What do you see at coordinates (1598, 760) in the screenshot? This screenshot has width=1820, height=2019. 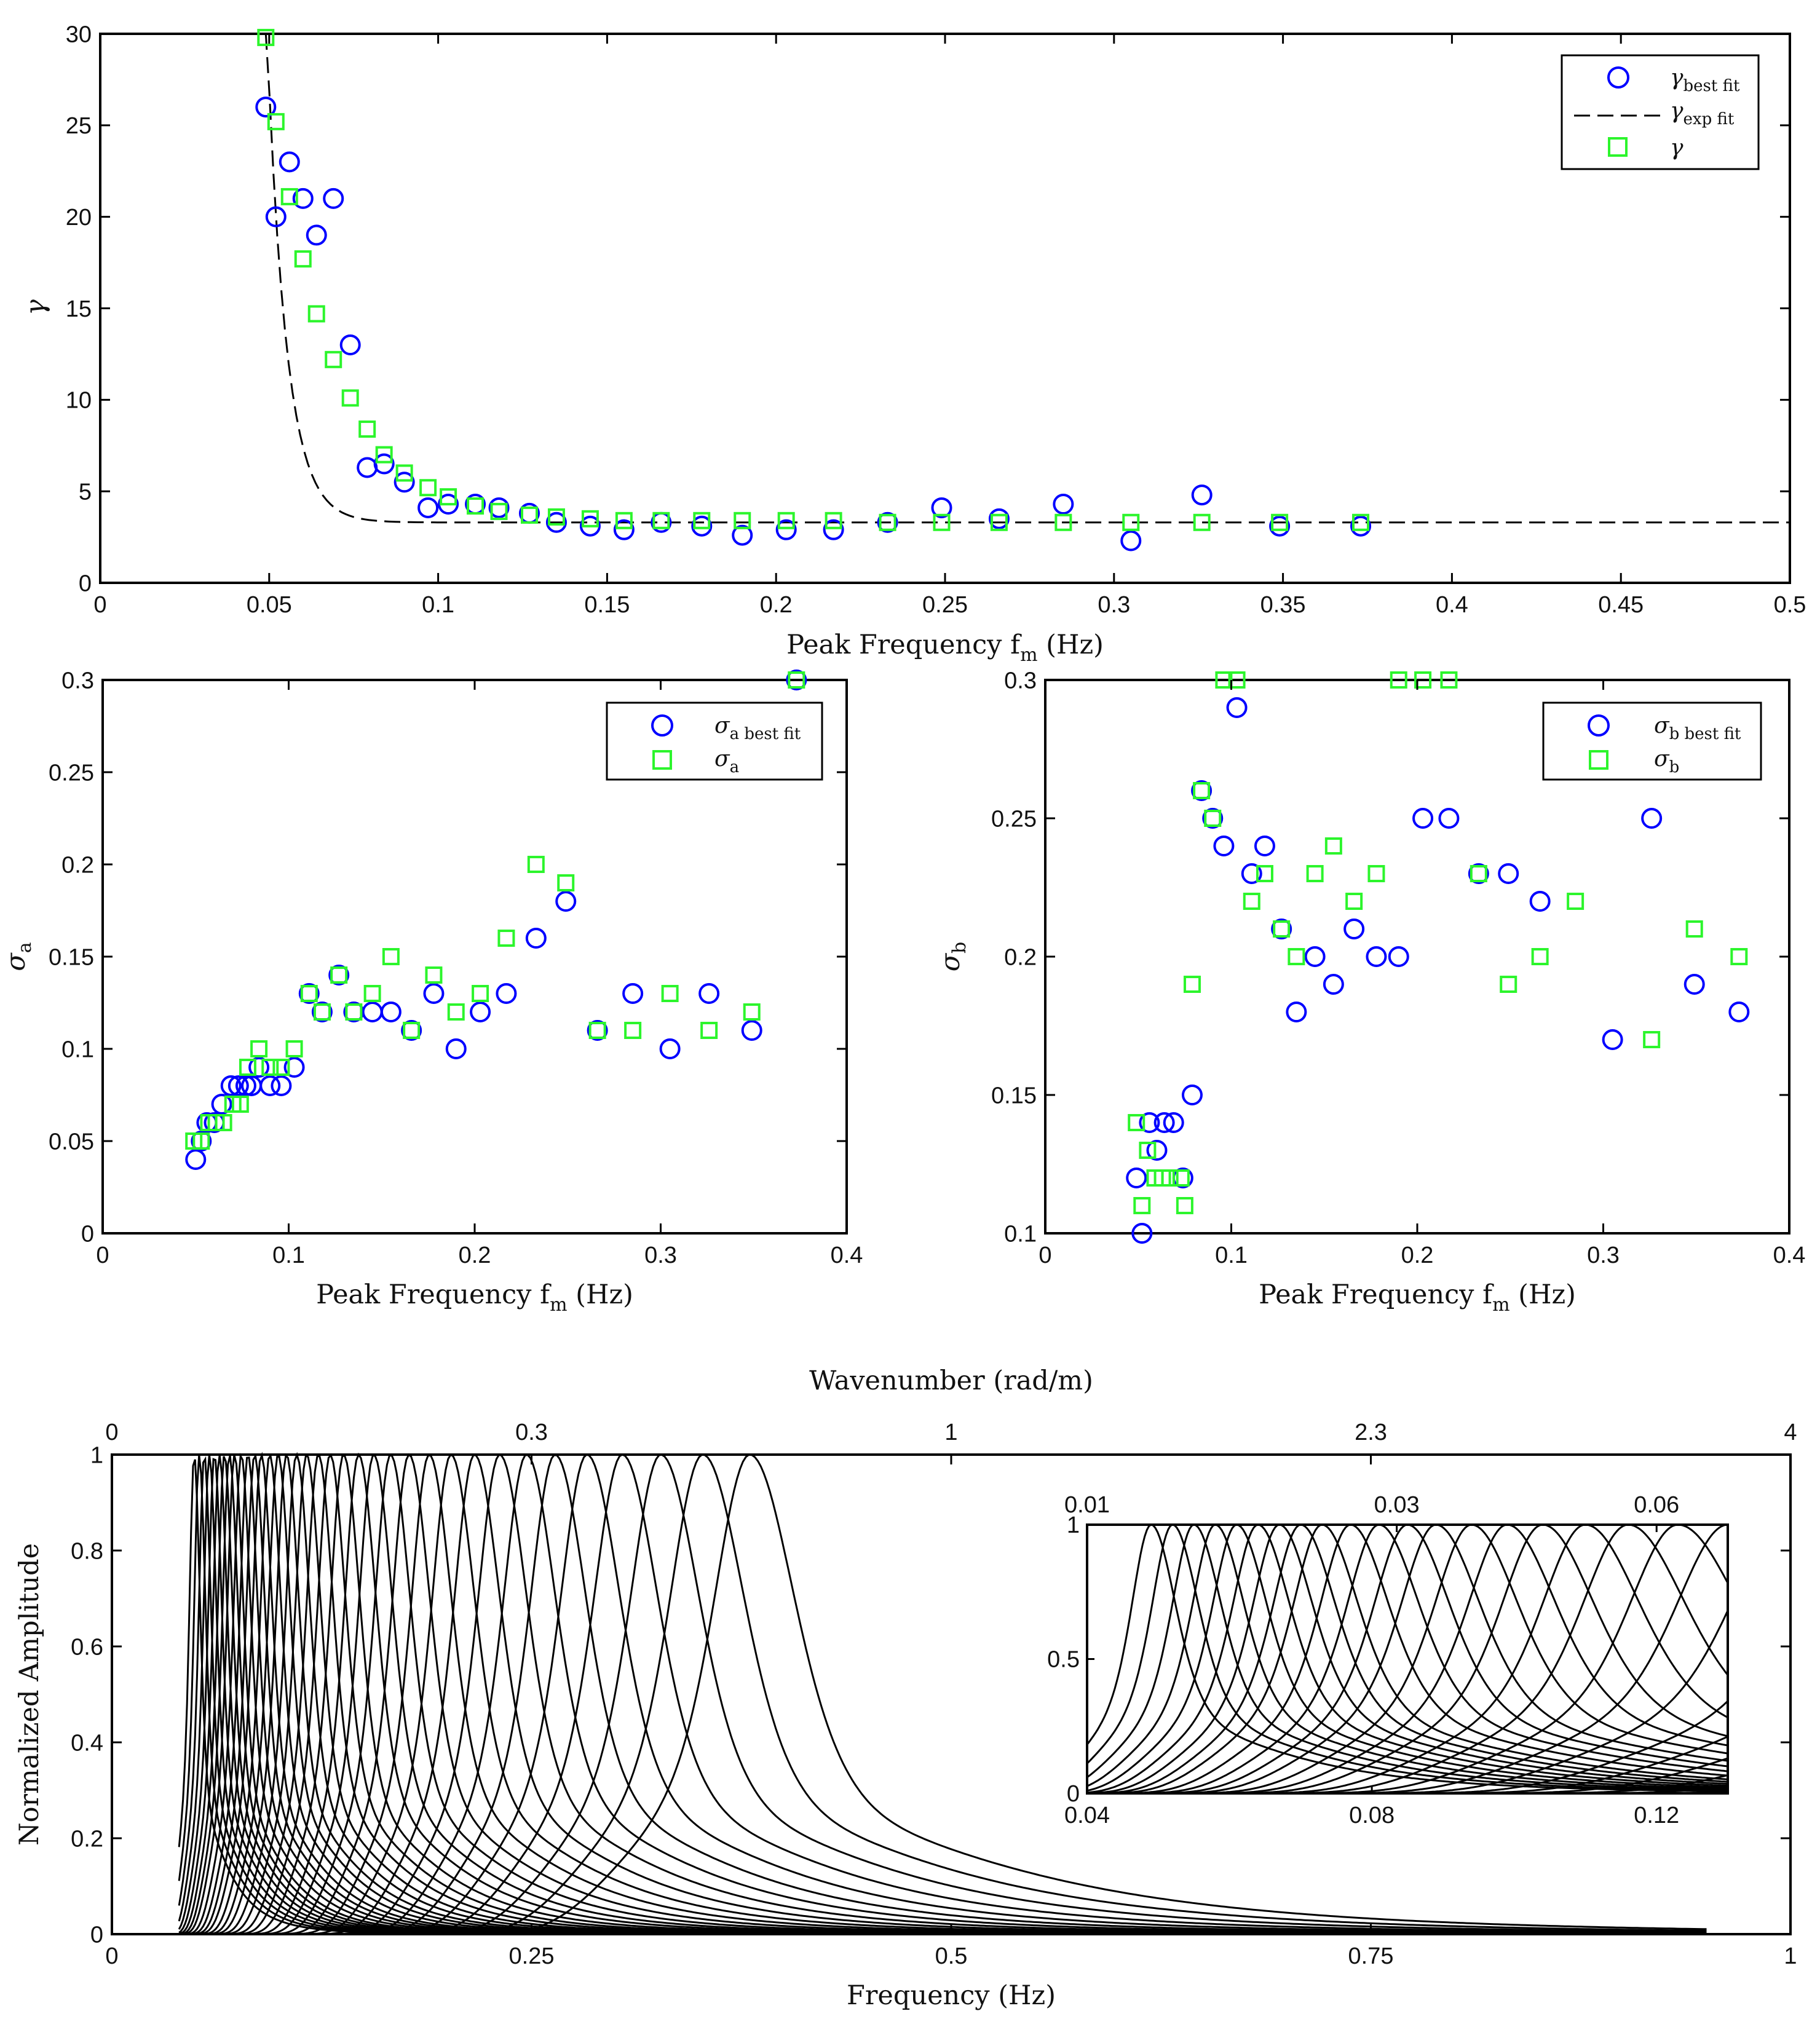 I see `legend-marker-sigma-b` at bounding box center [1598, 760].